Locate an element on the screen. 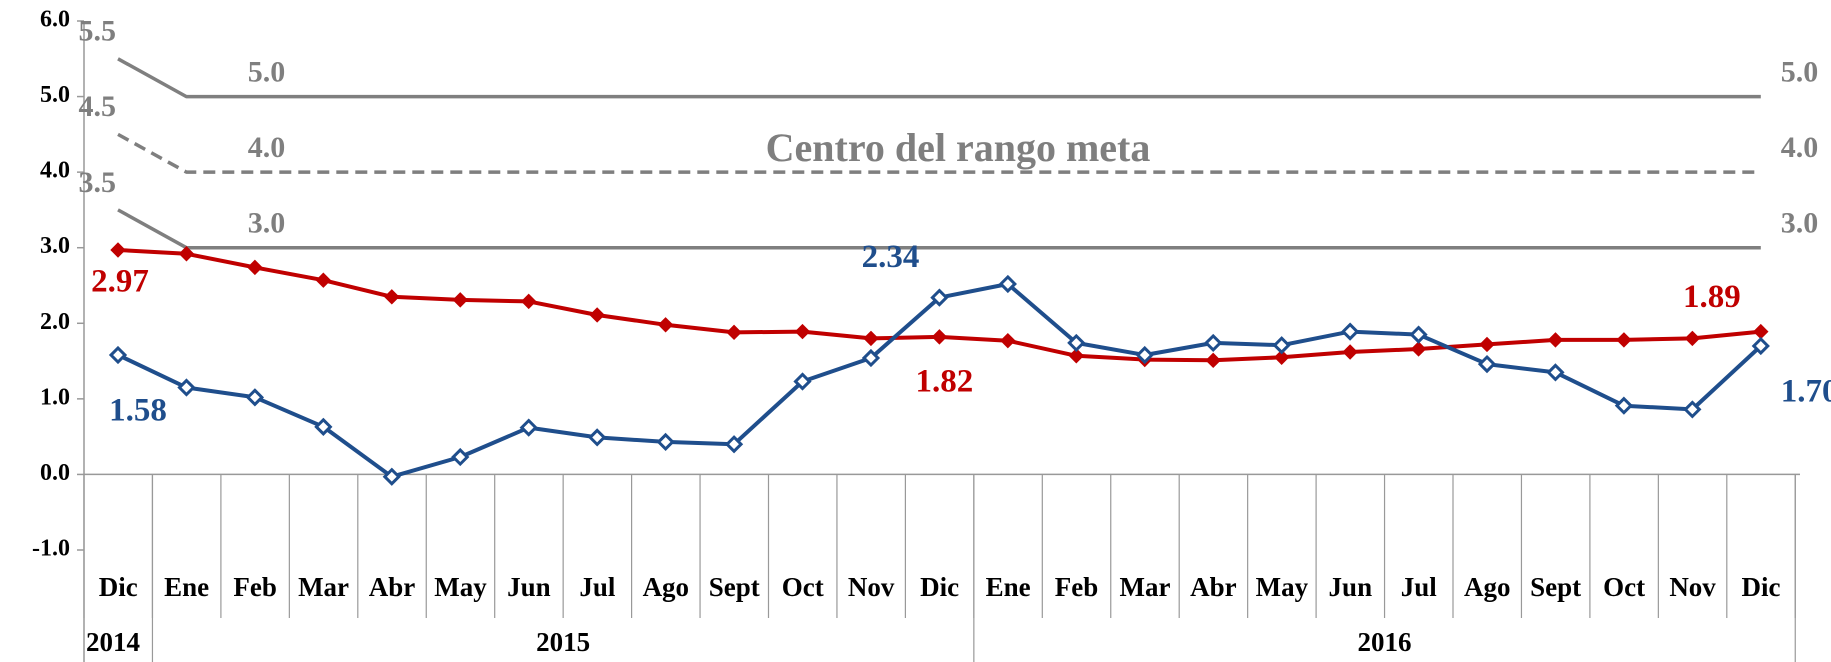  group-label: 2014 is located at coordinates (113, 642).